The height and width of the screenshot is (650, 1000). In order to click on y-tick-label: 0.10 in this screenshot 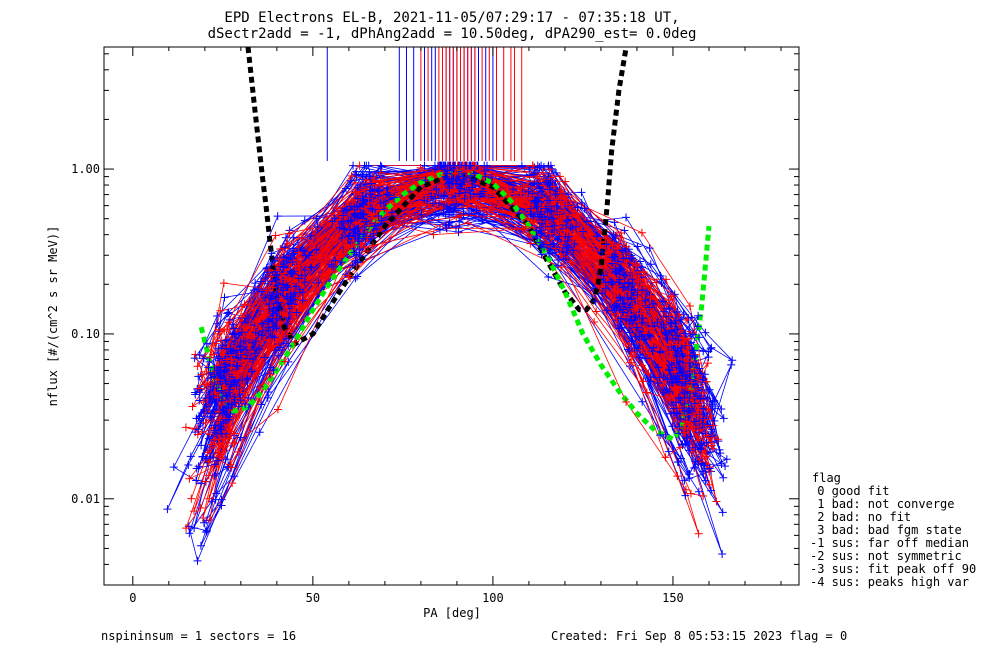, I will do `click(85, 334)`.